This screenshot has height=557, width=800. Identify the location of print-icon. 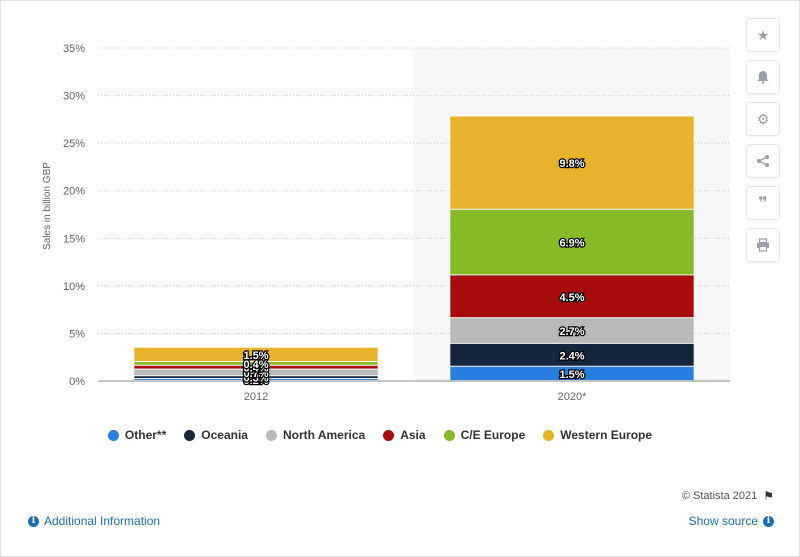
(763, 245).